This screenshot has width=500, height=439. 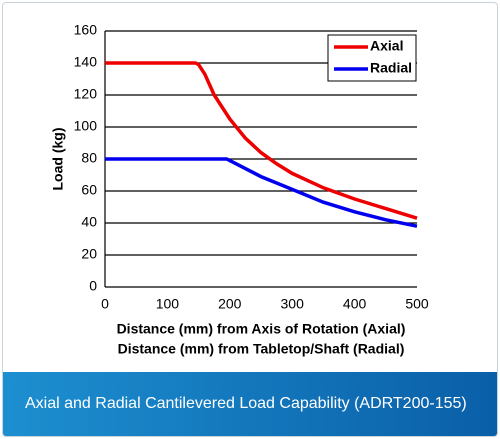 I want to click on x-tick-label: 100, so click(x=168, y=304).